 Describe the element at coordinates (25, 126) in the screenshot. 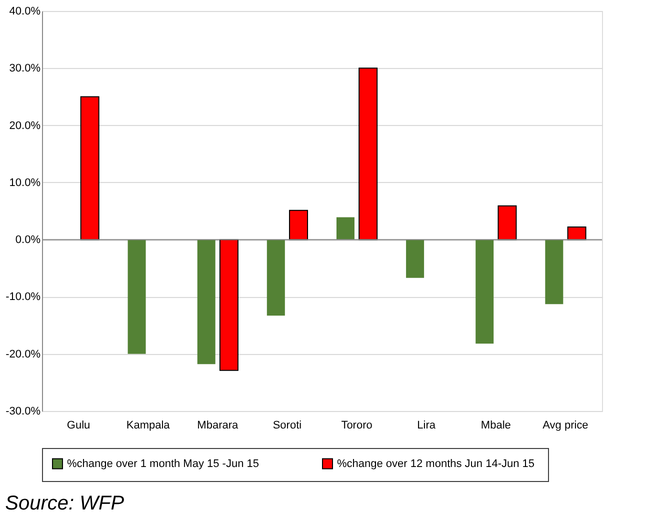

I see `y-tick-label: 20.0%` at that location.